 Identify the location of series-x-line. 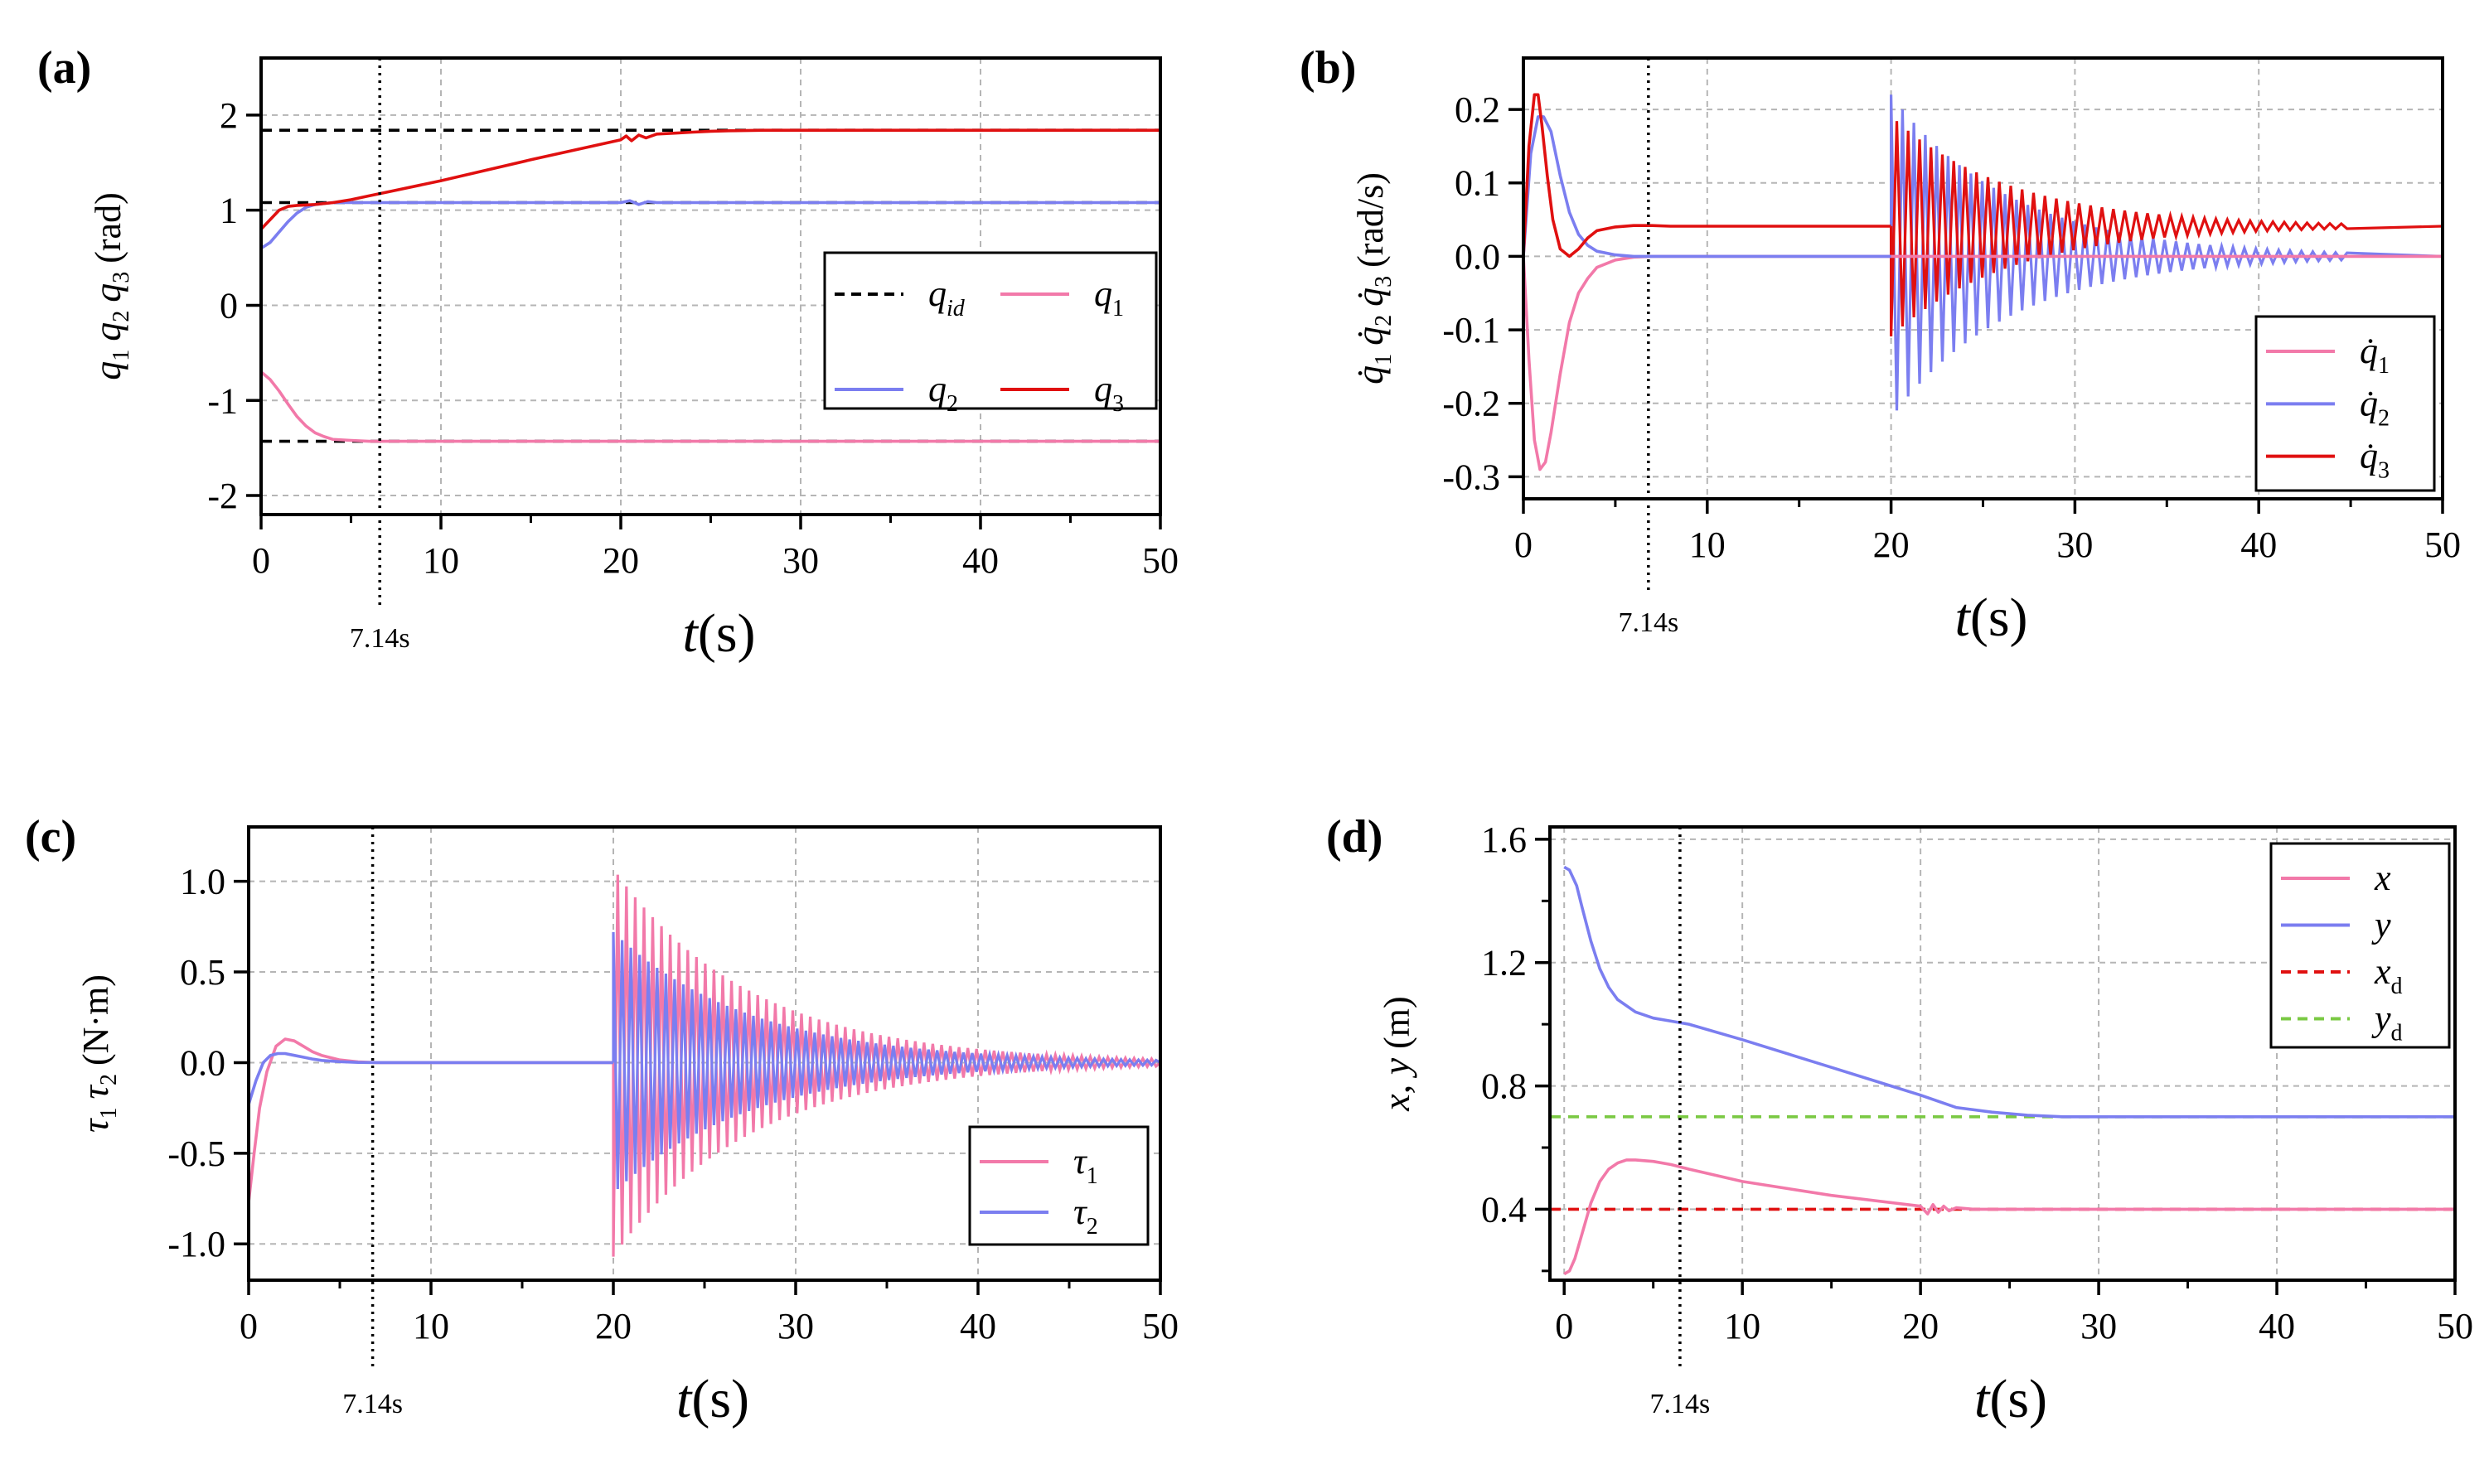
(2009, 1217).